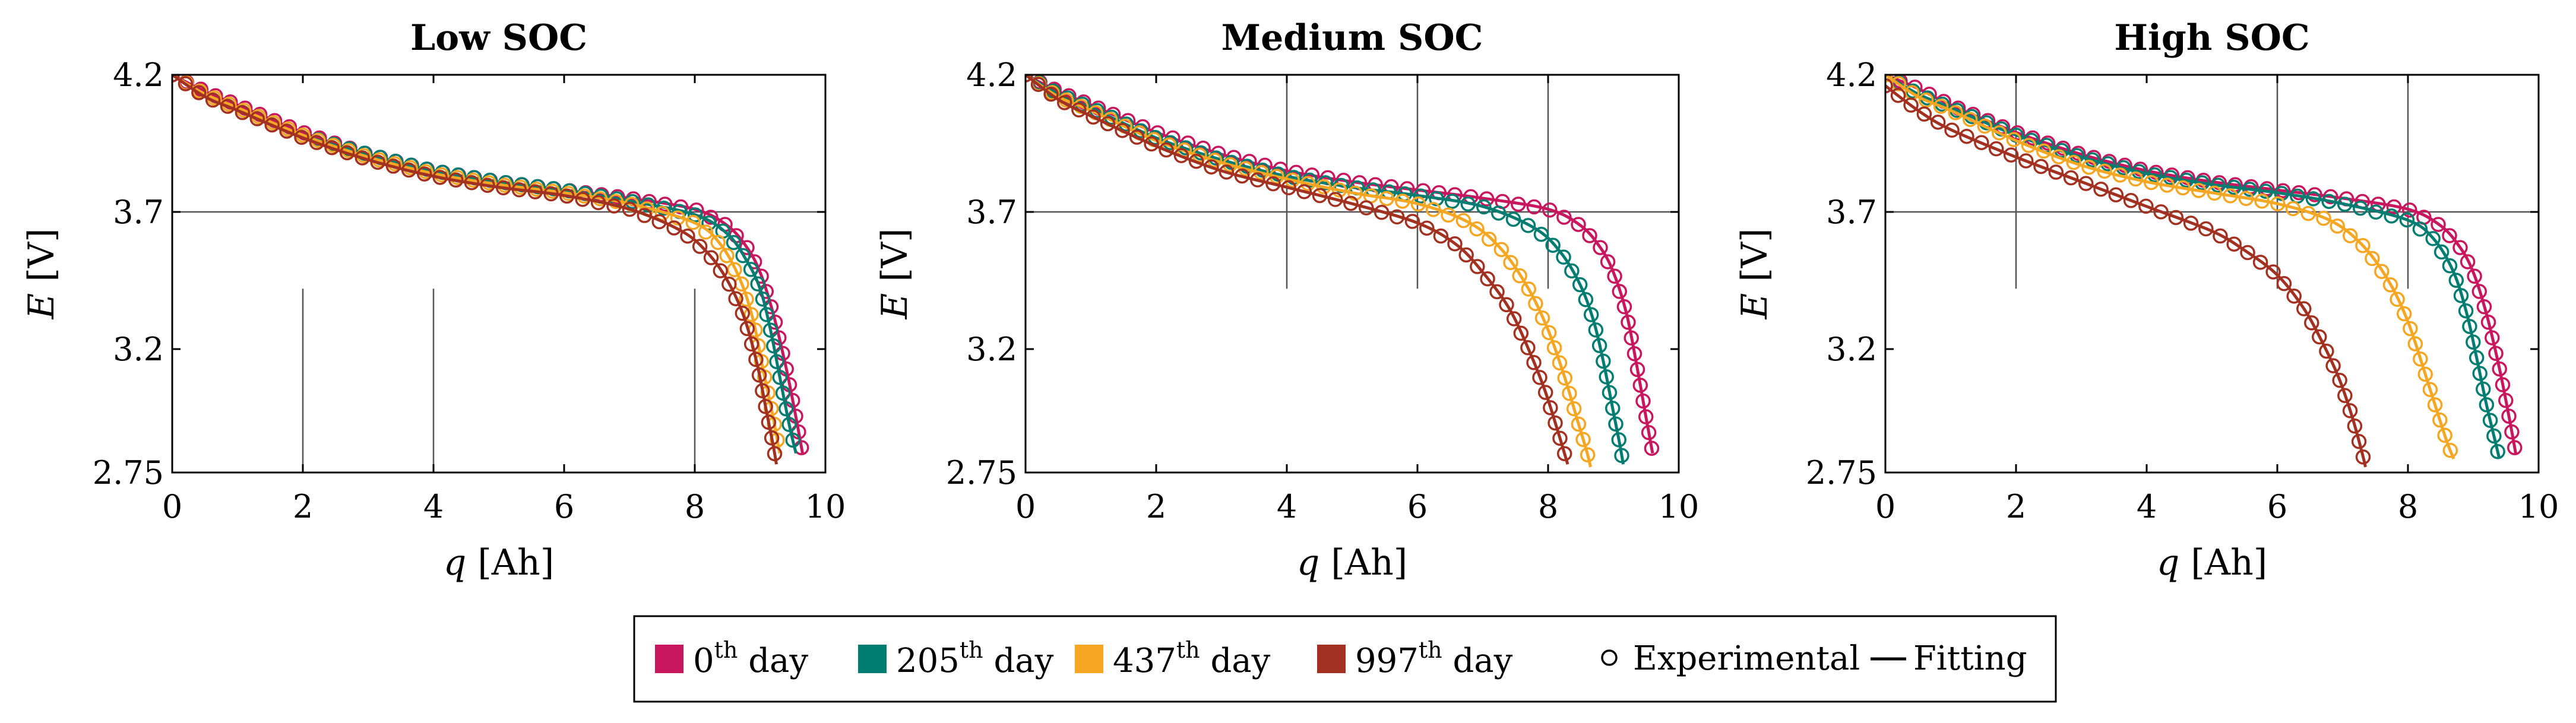 The image size is (2576, 723). What do you see at coordinates (750, 658) in the screenshot?
I see `legend-label-d0: 0th day` at bounding box center [750, 658].